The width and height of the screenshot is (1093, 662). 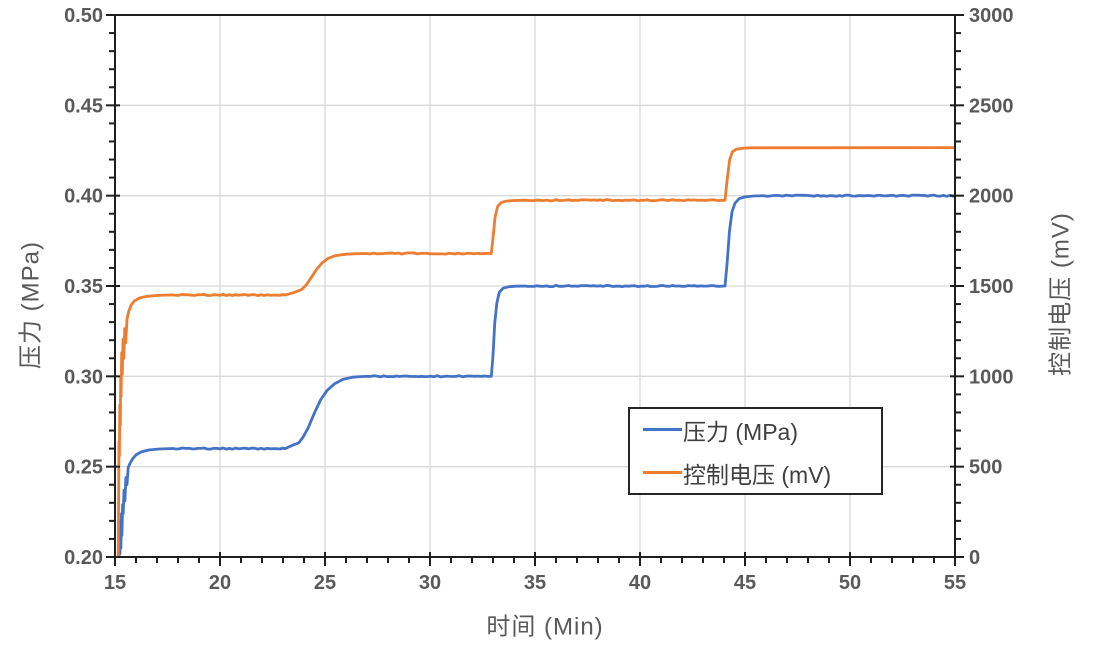 I want to click on legend-item-pressure: 压力 (MPa), so click(x=762, y=430).